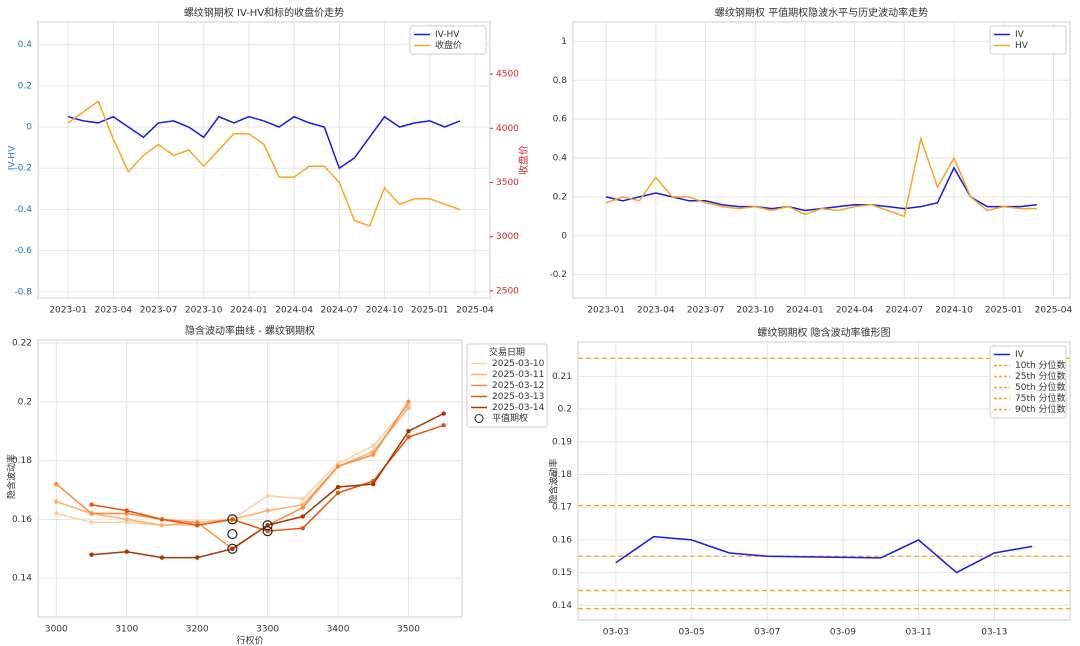 Image resolution: width=1080 pixels, height=646 pixels. I want to click on y-tick-label: 0, so click(564, 236).